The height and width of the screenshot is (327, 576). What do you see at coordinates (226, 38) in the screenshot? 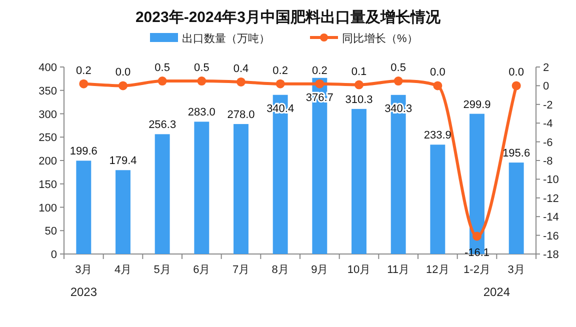
I see `legend-label: 出口数量（万吨）` at bounding box center [226, 38].